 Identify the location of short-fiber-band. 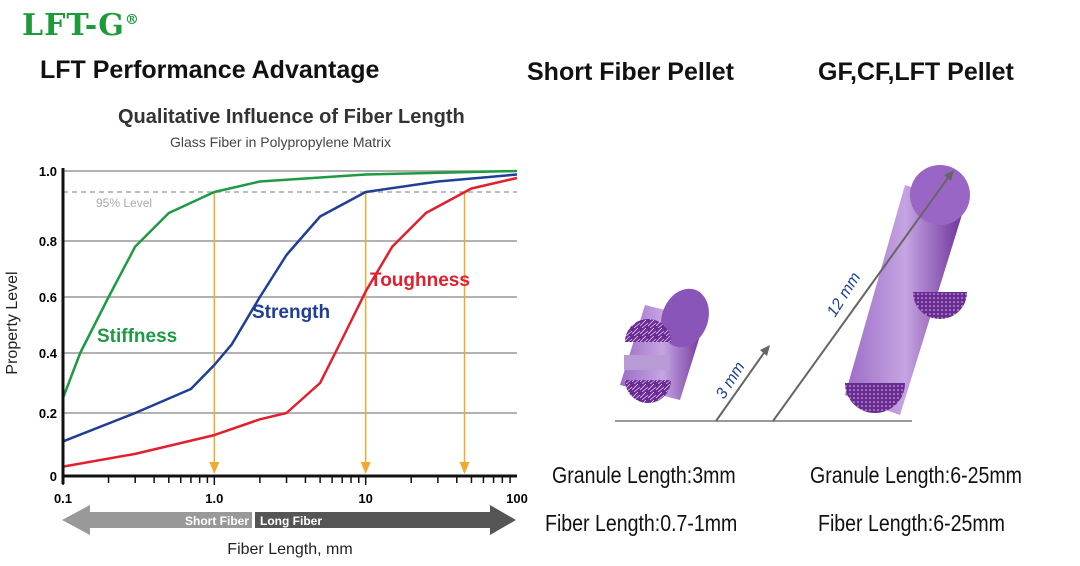
(157, 520).